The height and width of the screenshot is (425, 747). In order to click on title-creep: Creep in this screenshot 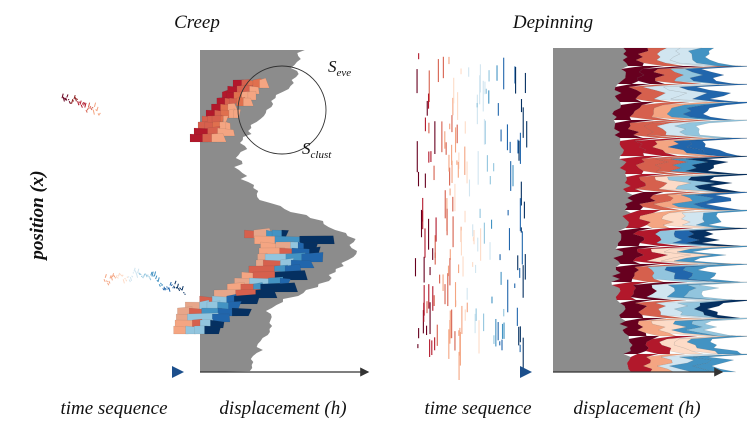, I will do `click(197, 22)`.